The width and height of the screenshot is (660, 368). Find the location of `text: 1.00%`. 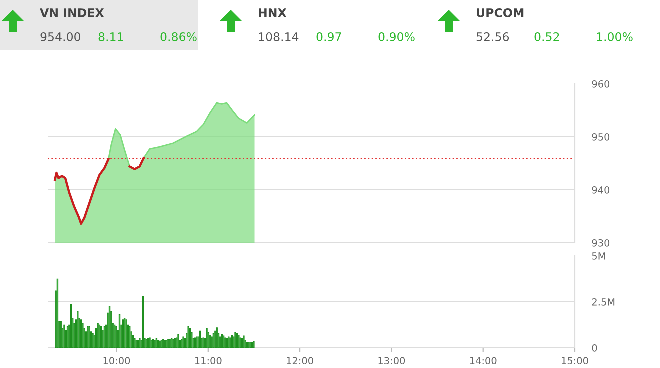

text: 1.00% is located at coordinates (615, 37).